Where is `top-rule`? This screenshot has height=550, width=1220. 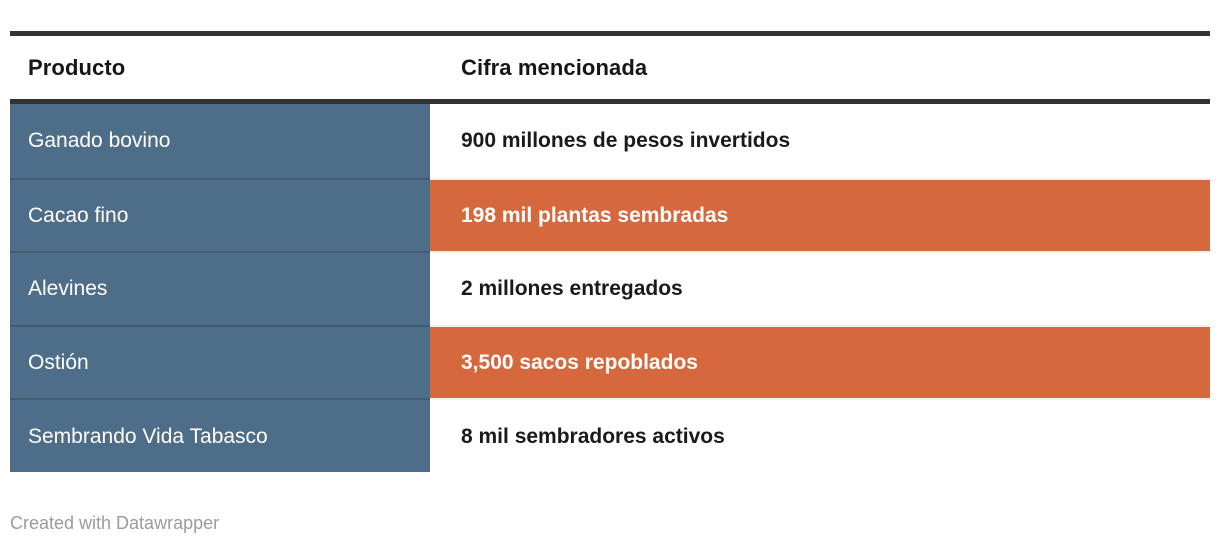 top-rule is located at coordinates (610, 33).